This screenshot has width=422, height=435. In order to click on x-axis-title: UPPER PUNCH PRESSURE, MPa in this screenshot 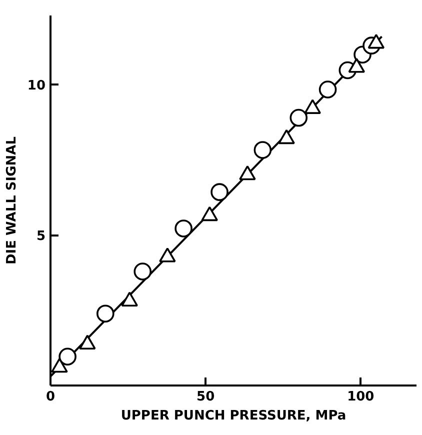, I will do `click(233, 416)`.